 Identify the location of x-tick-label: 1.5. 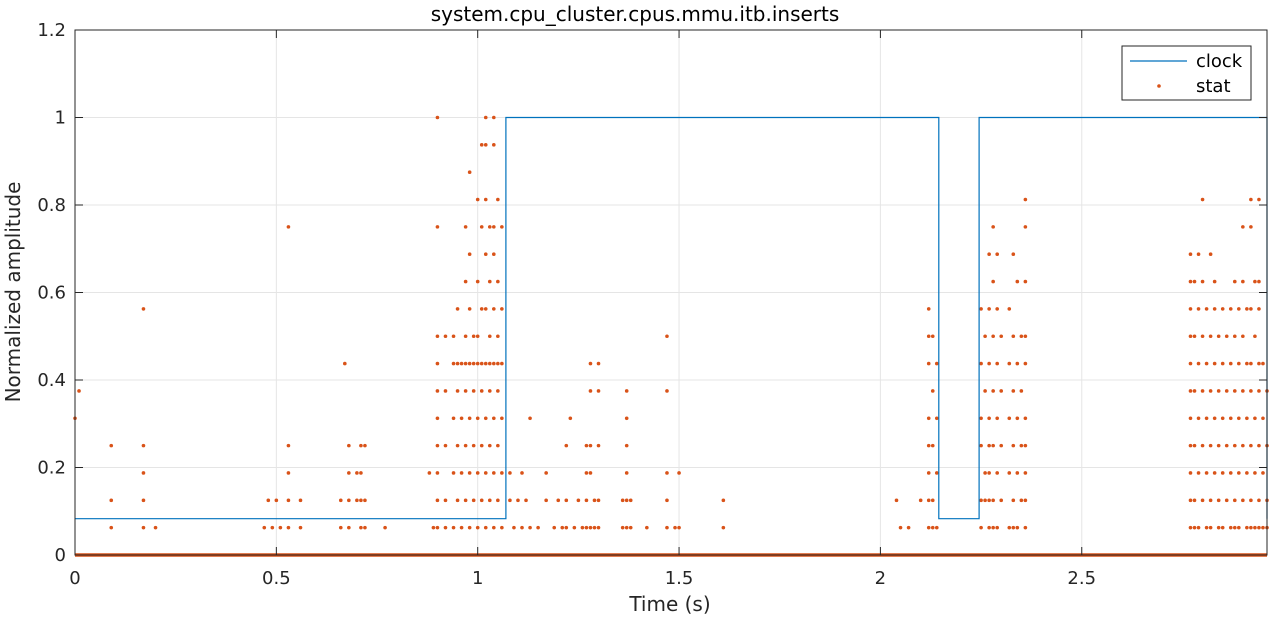
(679, 578).